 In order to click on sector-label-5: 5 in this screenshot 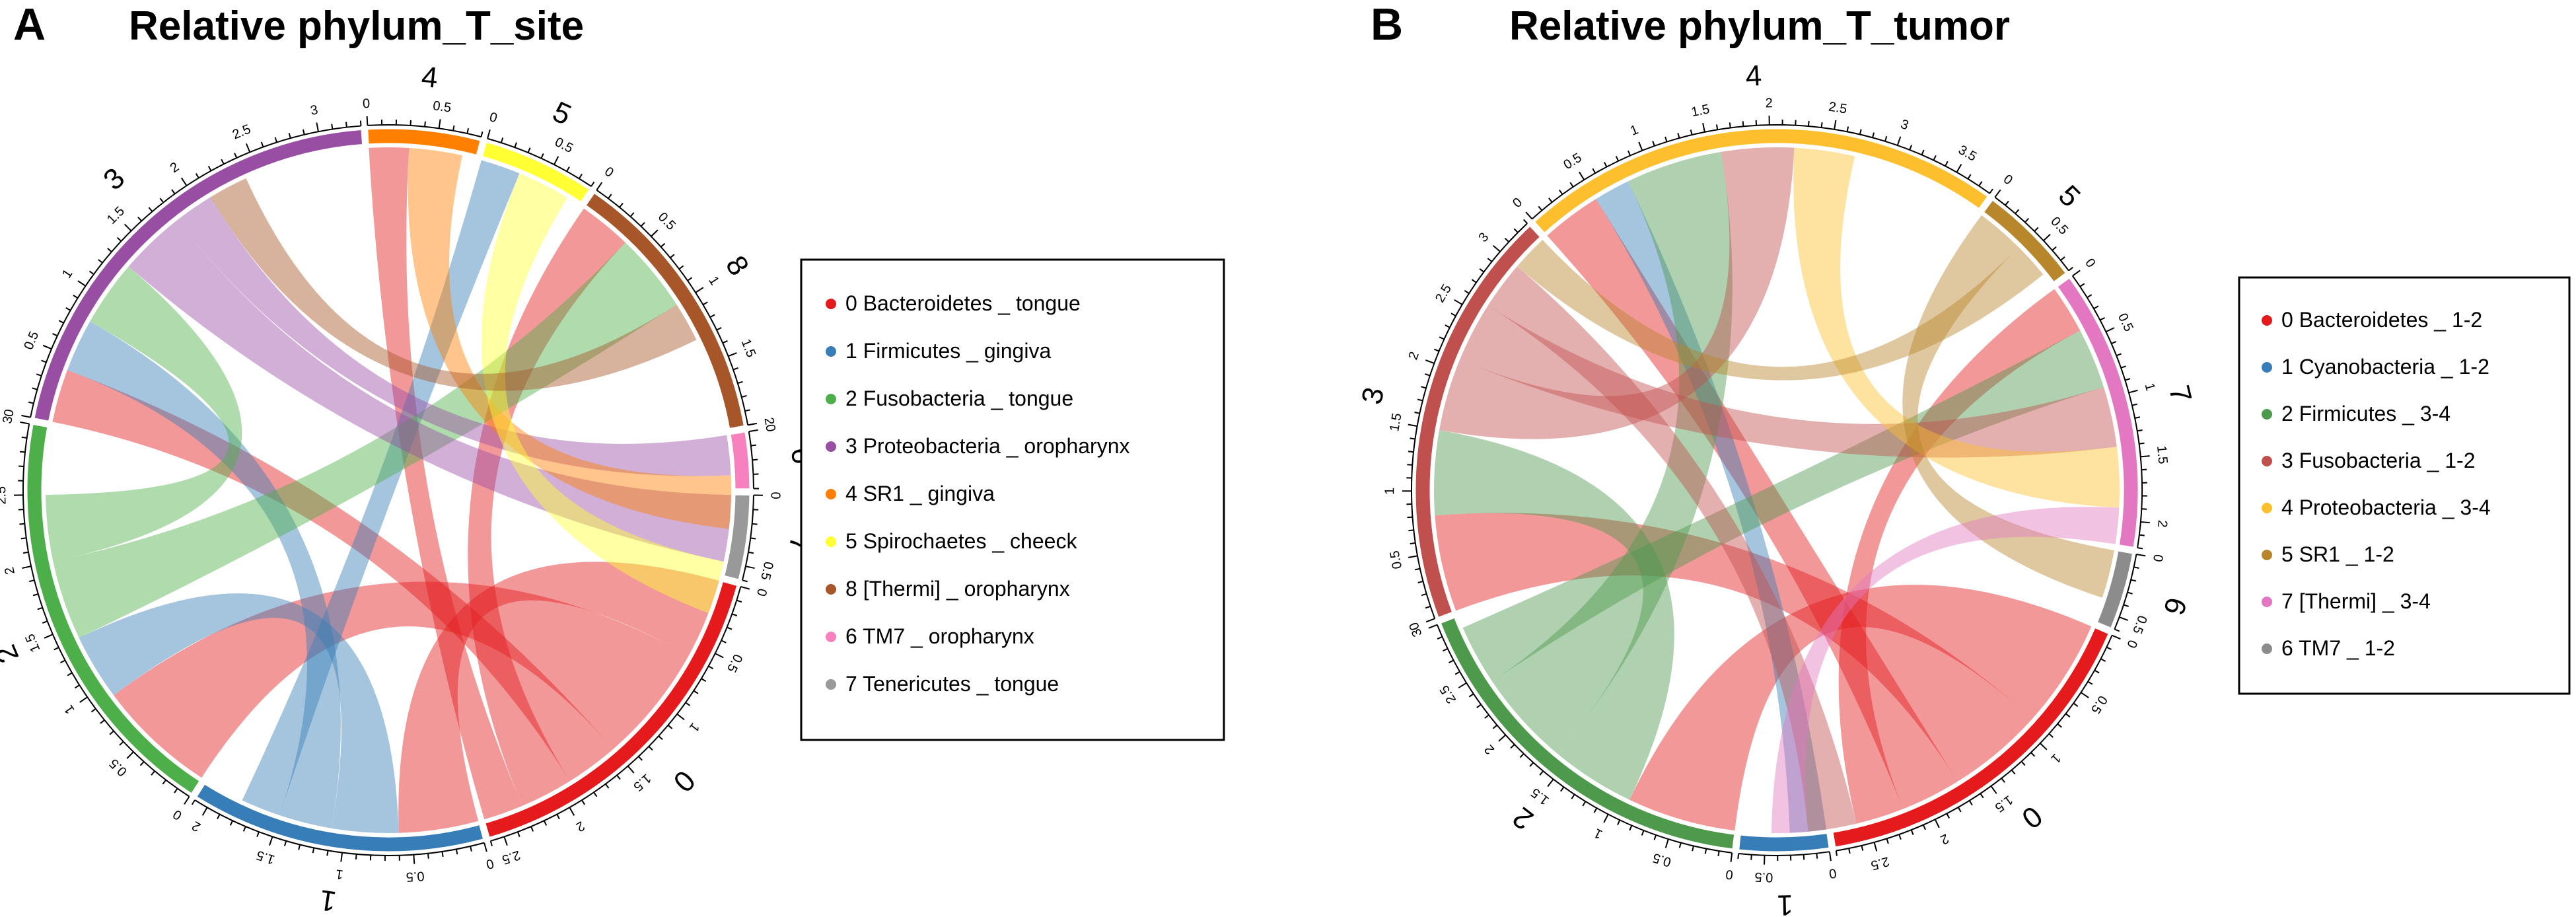, I will do `click(562, 113)`.